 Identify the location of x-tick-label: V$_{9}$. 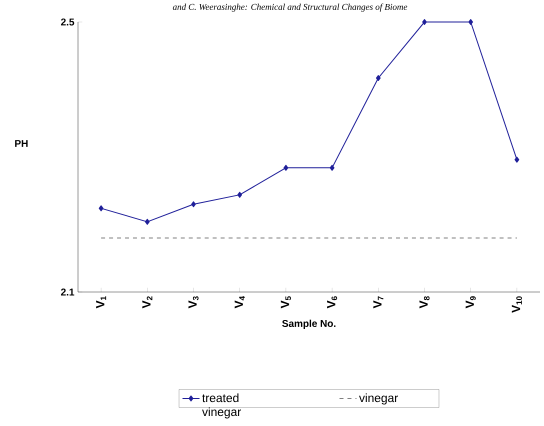
(471, 302).